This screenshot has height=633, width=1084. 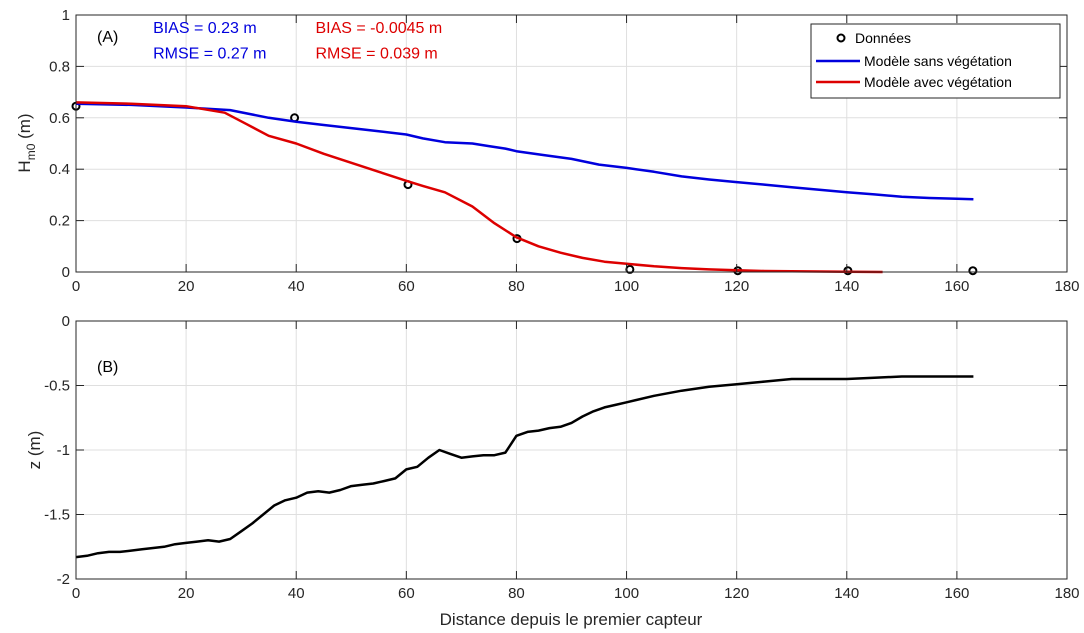 I want to click on panel-a-ylabel: Hm0 (m), so click(x=26, y=142).